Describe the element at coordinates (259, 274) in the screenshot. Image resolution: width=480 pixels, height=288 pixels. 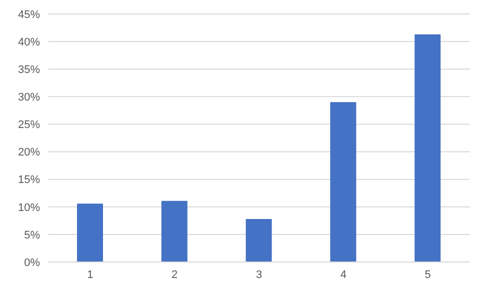
I see `x-tick-label: 3` at that location.